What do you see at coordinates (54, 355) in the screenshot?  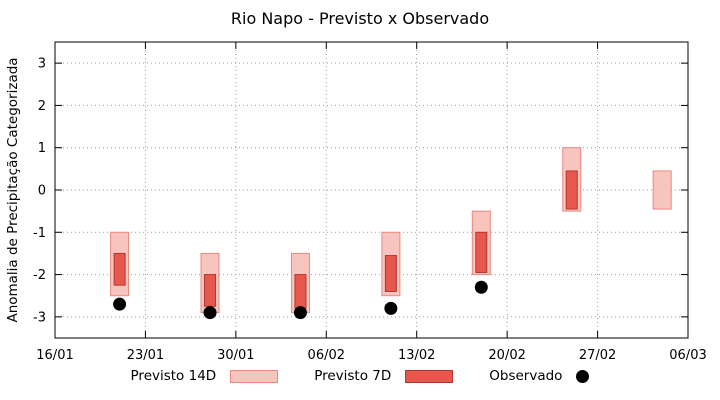 I see `x-tick-label: 16/01` at bounding box center [54, 355].